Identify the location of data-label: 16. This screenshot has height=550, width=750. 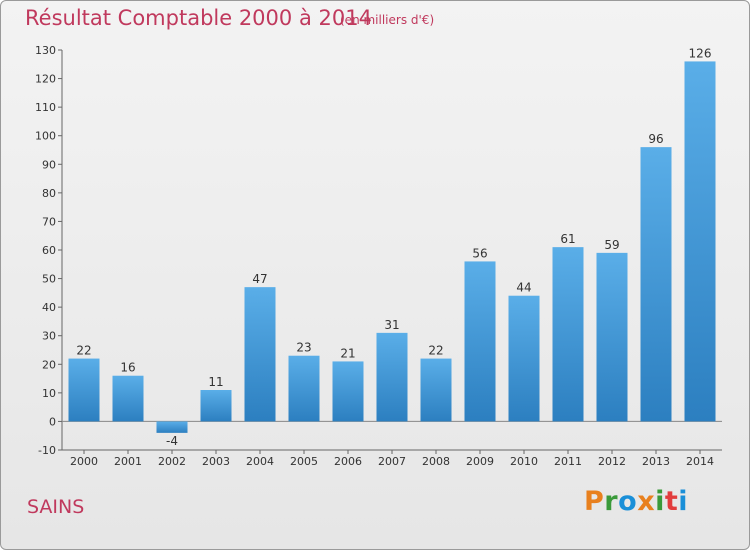
(127, 368).